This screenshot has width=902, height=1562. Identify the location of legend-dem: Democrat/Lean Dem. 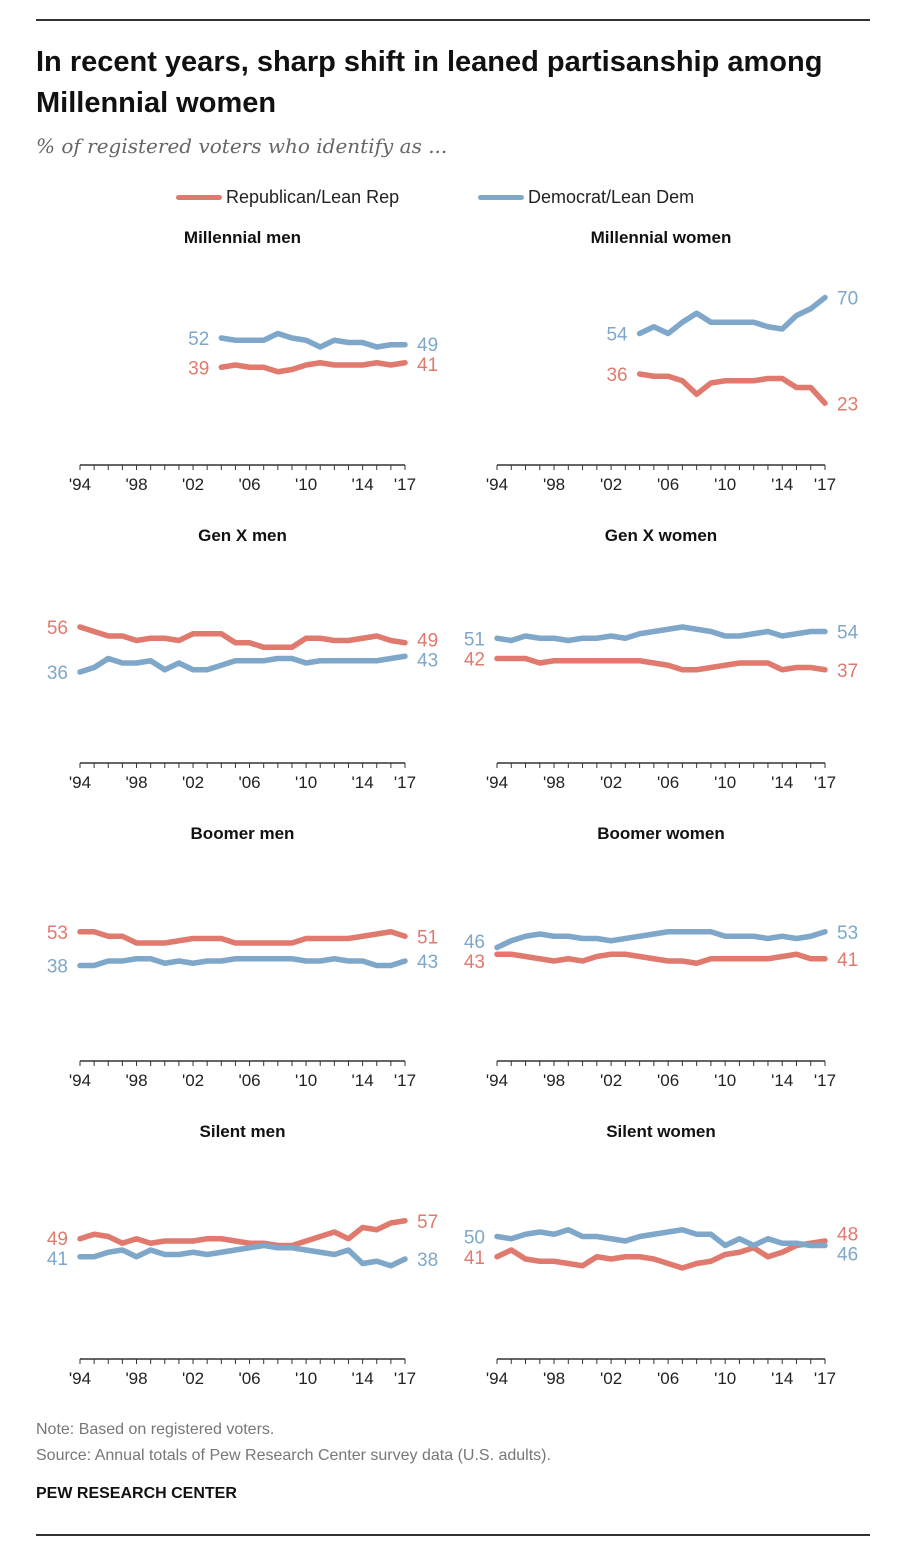
(586, 197).